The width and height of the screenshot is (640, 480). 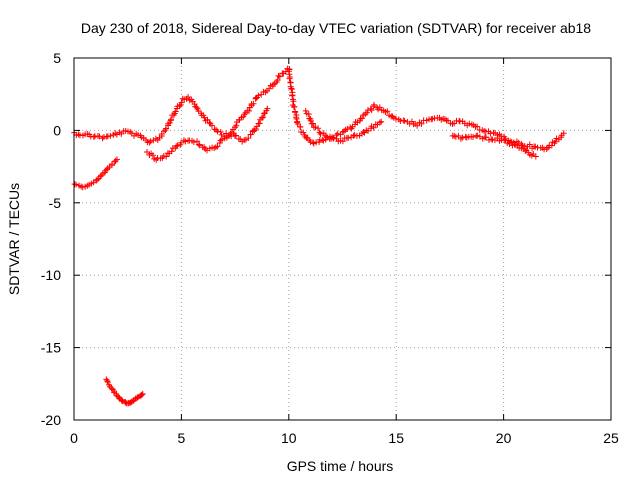 I want to click on y-tick-label: 5, so click(x=57, y=58).